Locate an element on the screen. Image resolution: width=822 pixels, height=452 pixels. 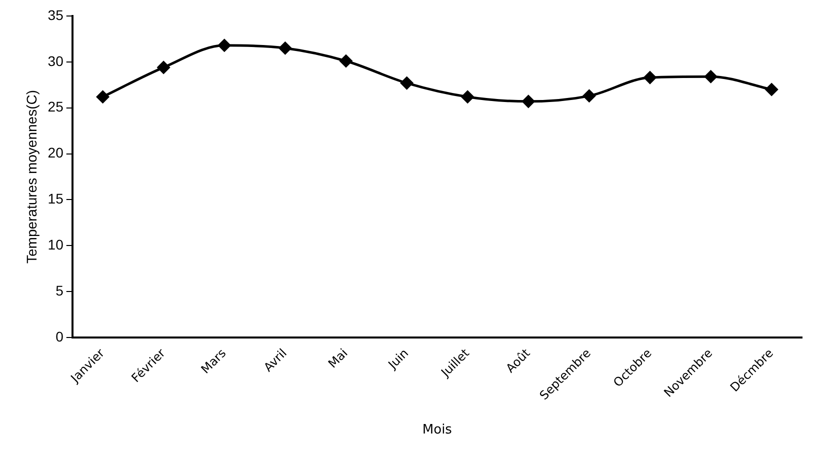
y-tick-label: 30 is located at coordinates (56, 60).